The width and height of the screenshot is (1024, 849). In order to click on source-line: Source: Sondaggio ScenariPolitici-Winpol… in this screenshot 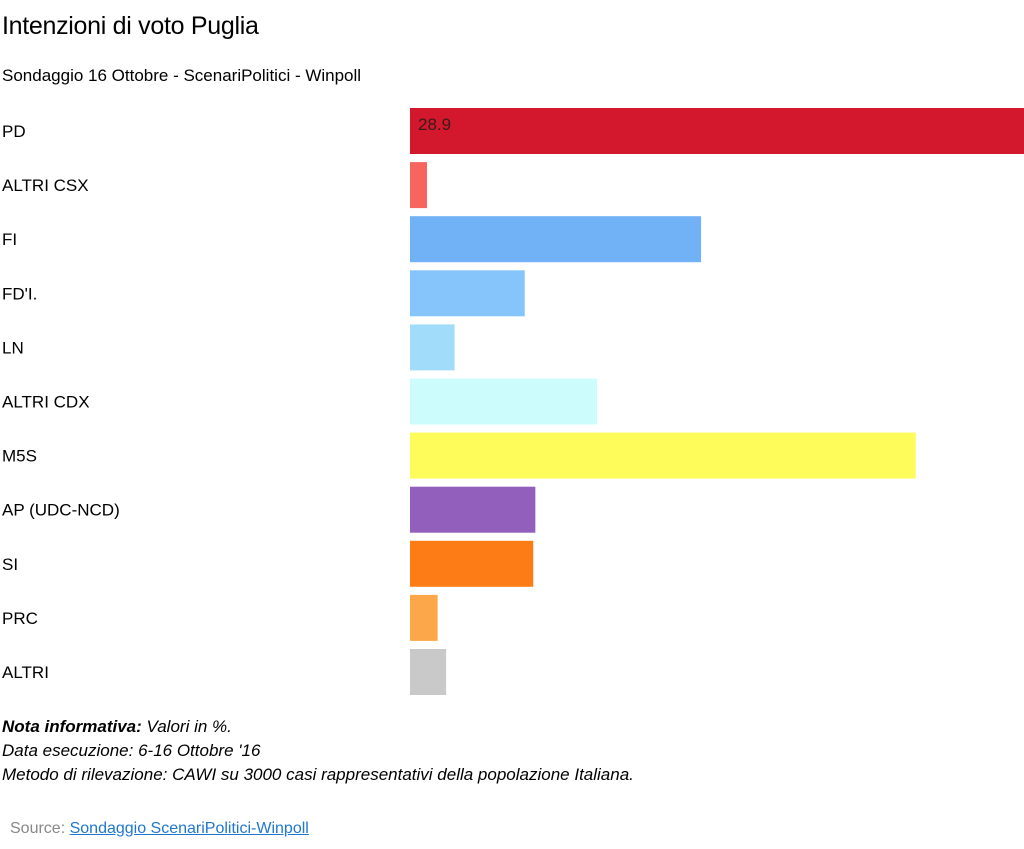, I will do `click(159, 829)`.